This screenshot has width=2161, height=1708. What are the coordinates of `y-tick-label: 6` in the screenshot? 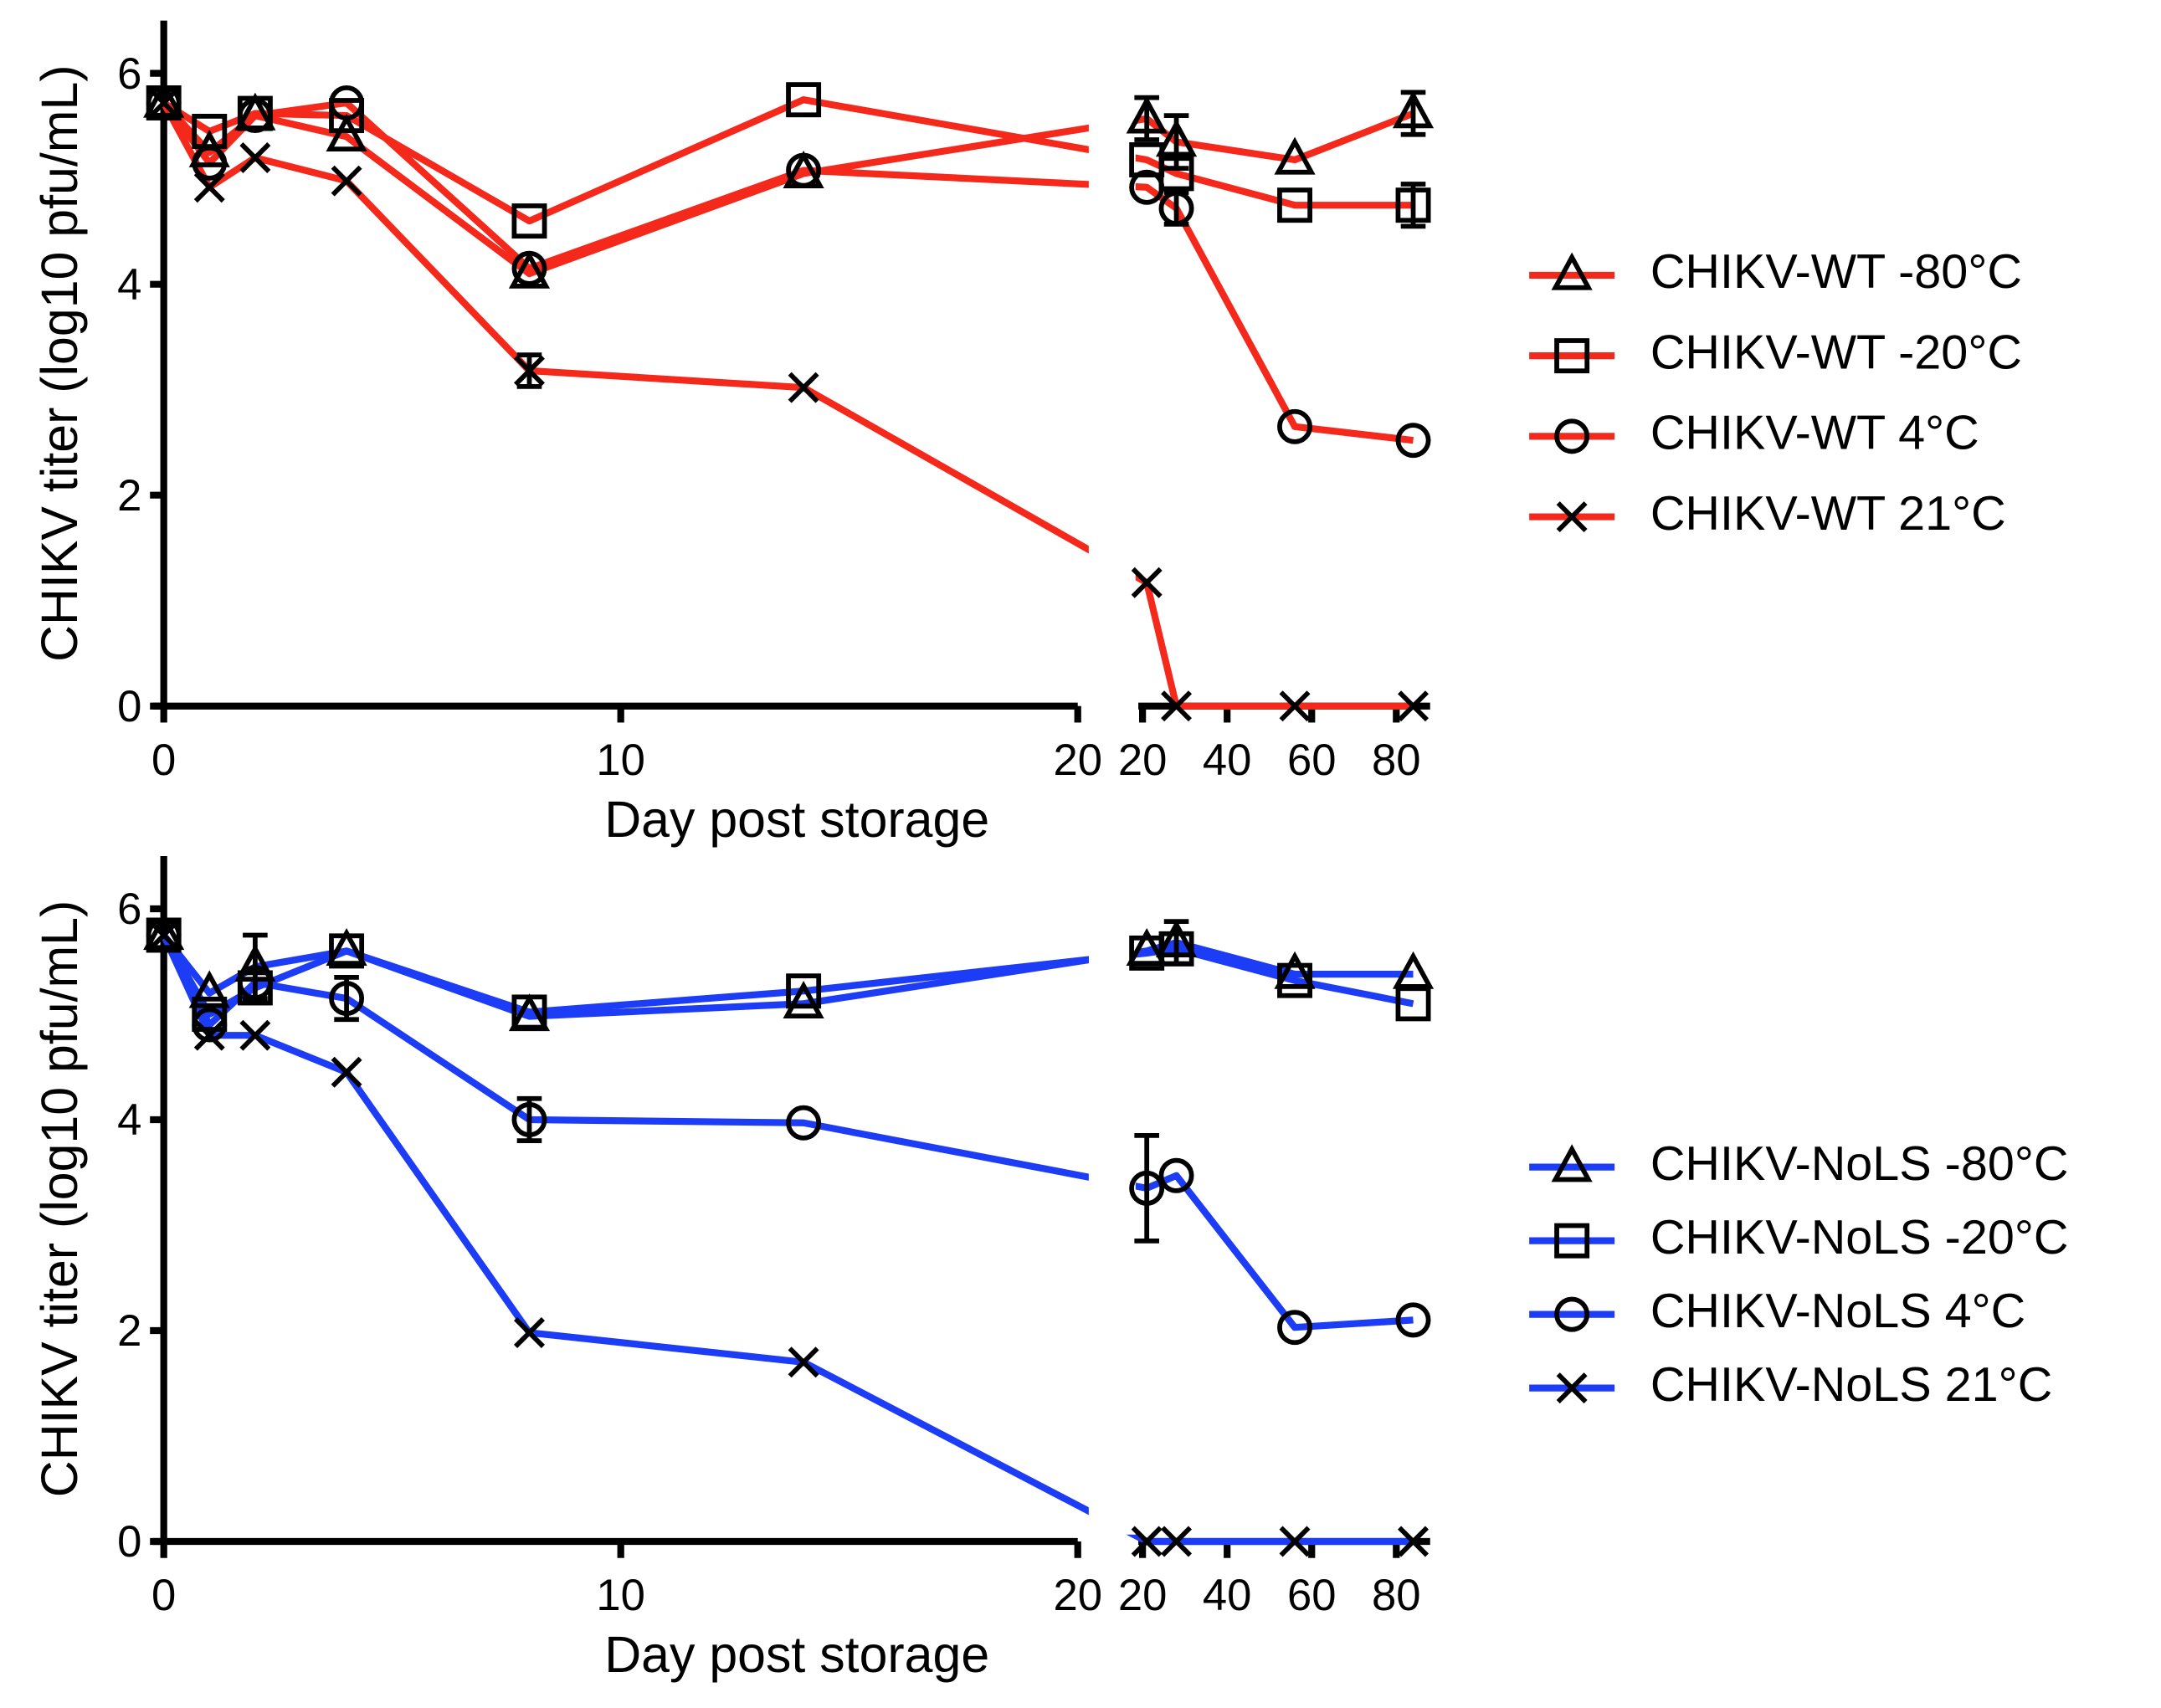 It's located at (129, 74).